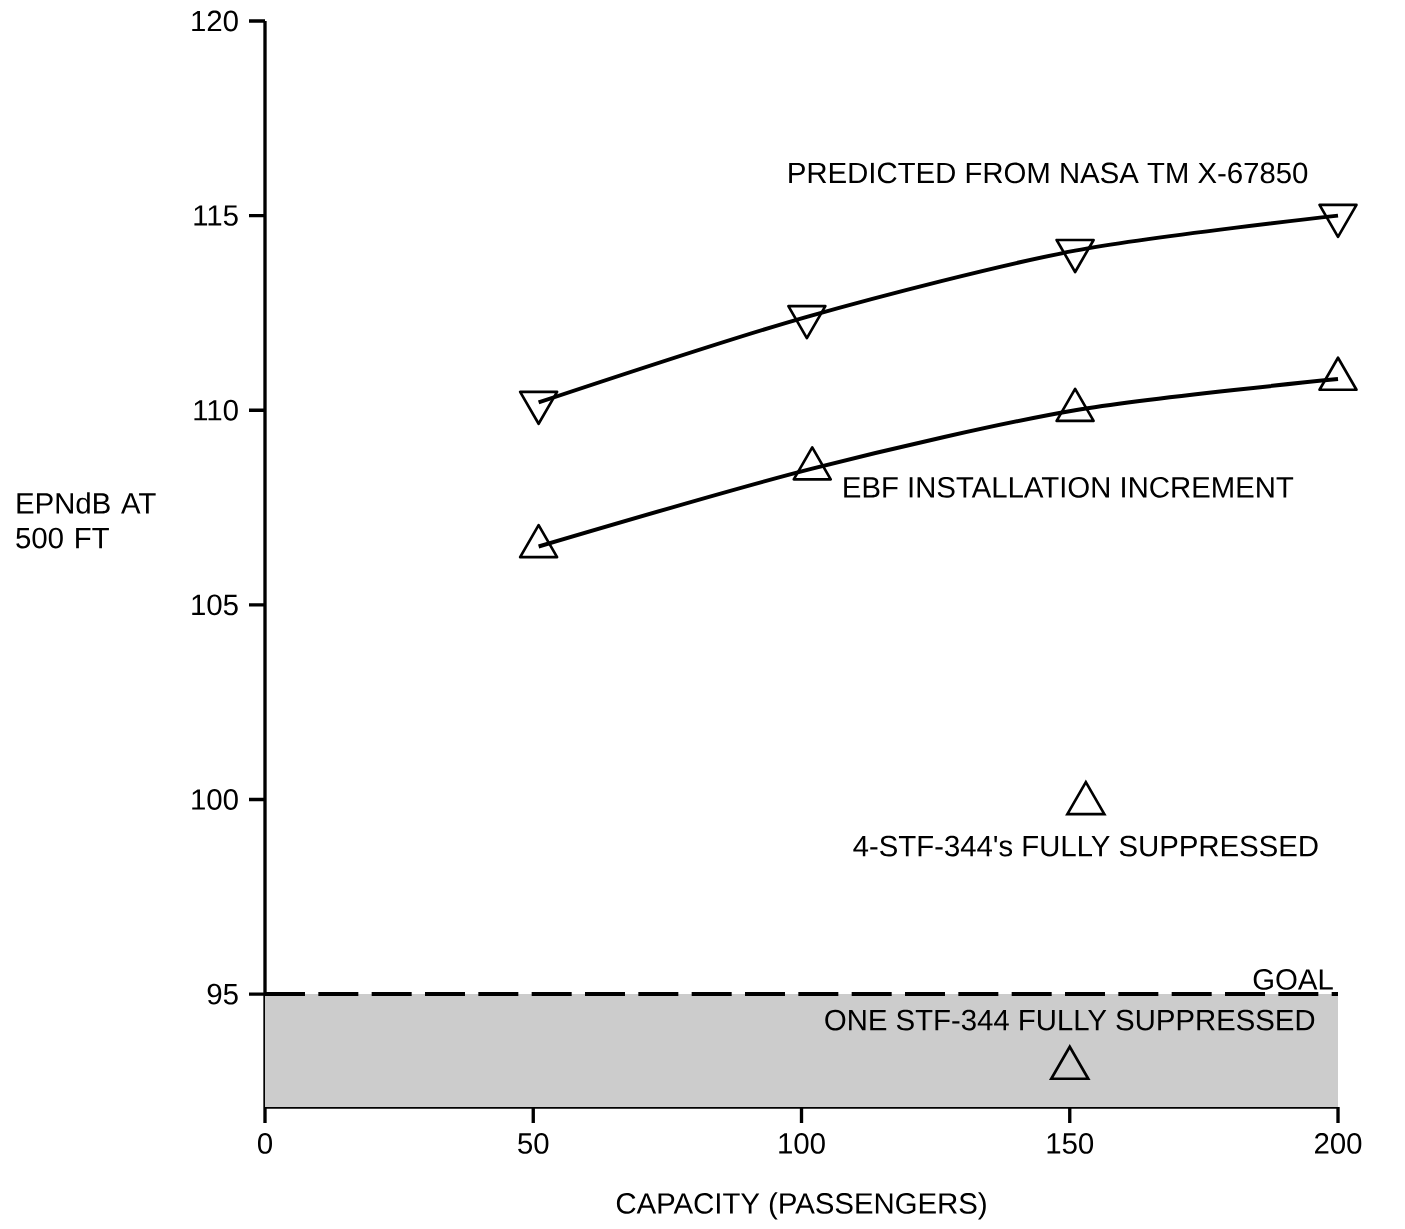 This screenshot has height=1229, width=1405. What do you see at coordinates (1070, 1020) in the screenshot?
I see `series-label: ONE STF-344 FULLY SUPPRESSED` at bounding box center [1070, 1020].